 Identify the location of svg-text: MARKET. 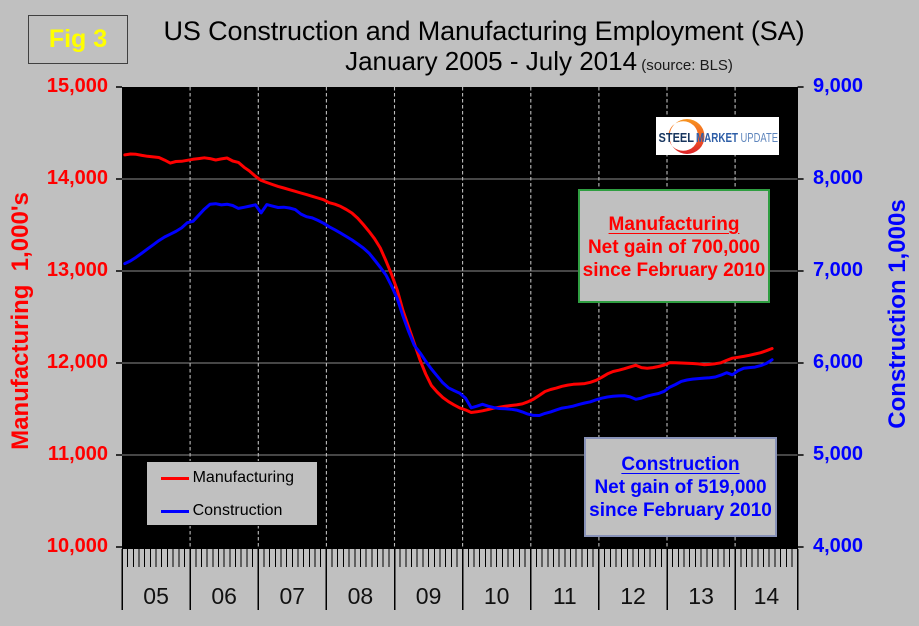
(717, 137).